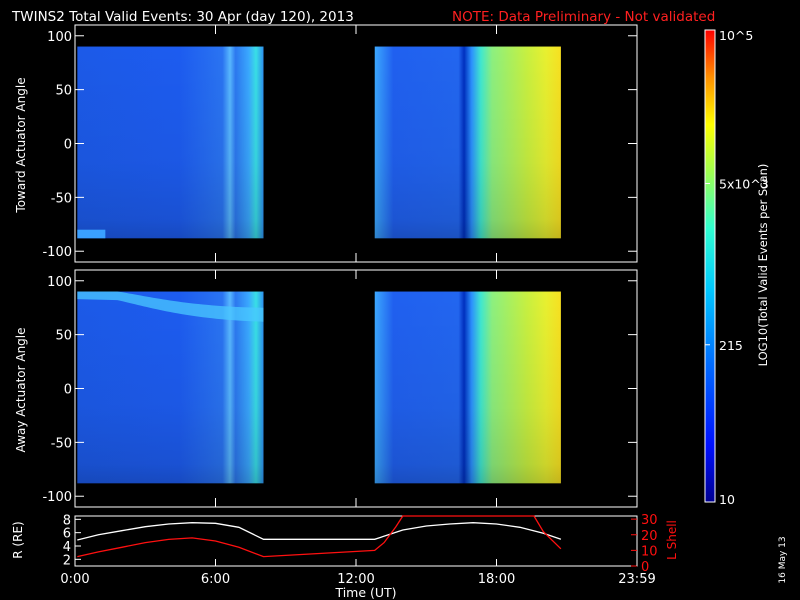 This screenshot has width=800, height=600. I want to click on radius-line, so click(319, 531).